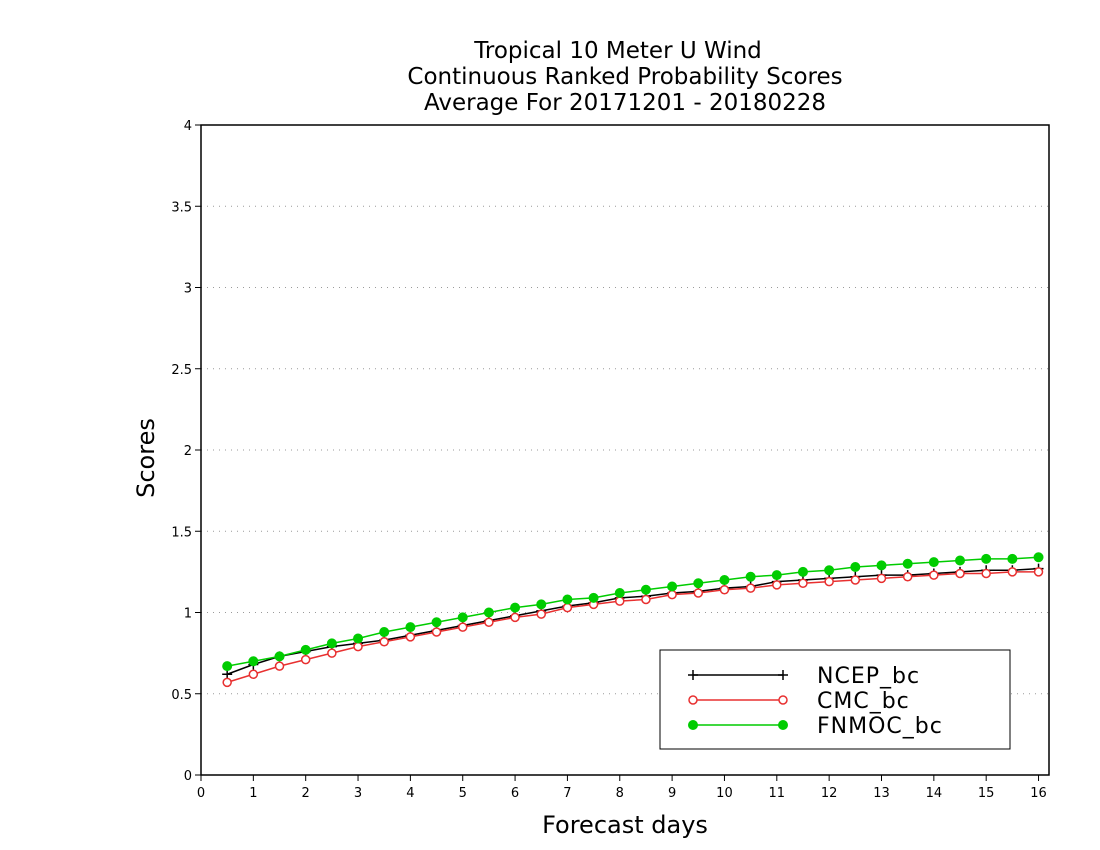 The image size is (1100, 850). Describe the element at coordinates (463, 793) in the screenshot. I see `x-tick-label: 5` at that location.